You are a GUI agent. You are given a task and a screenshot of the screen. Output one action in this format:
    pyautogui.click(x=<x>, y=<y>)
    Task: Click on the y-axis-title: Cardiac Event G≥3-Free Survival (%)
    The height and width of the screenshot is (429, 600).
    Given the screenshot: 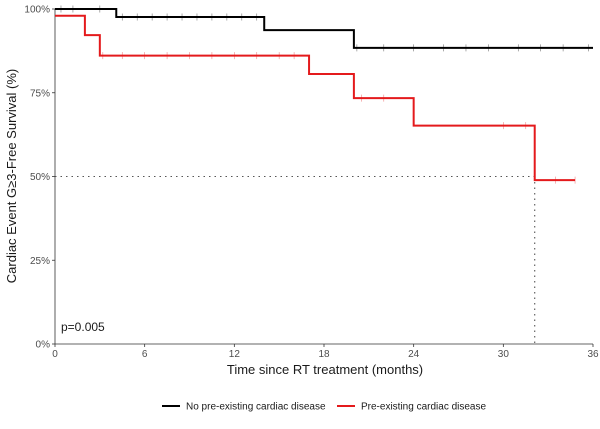 What is the action you would take?
    pyautogui.click(x=11, y=176)
    